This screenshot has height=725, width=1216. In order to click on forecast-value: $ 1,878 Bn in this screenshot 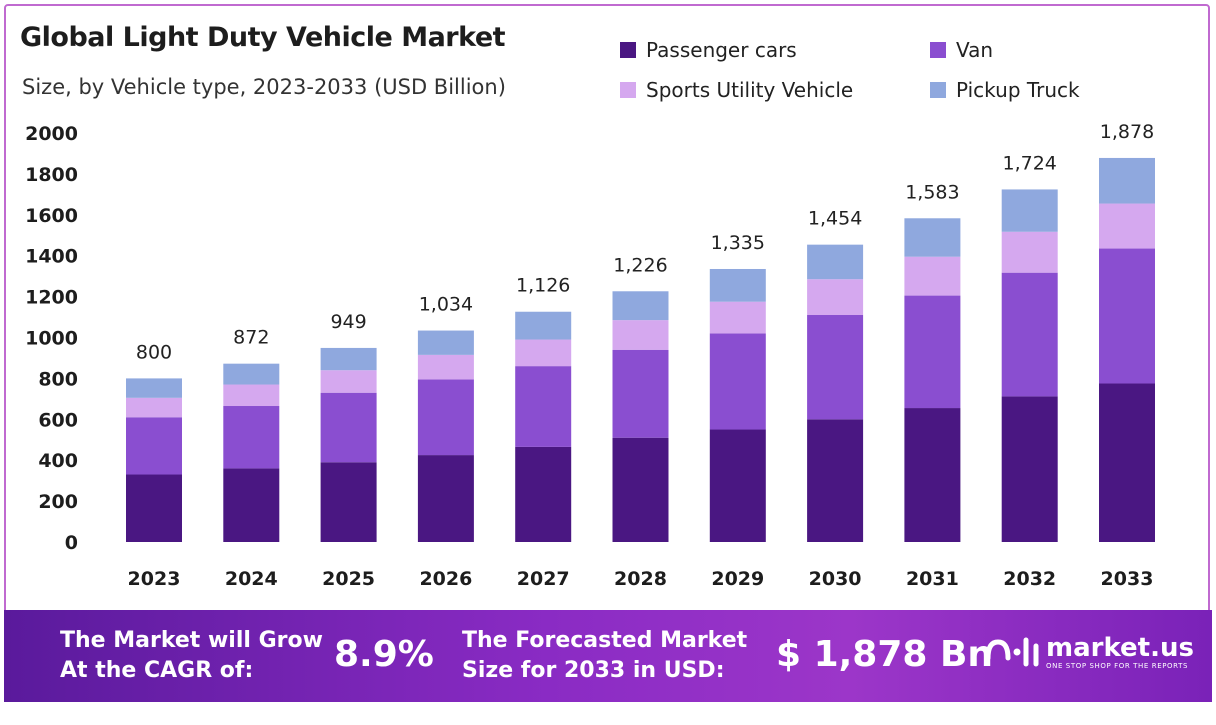, I will do `click(885, 654)`.